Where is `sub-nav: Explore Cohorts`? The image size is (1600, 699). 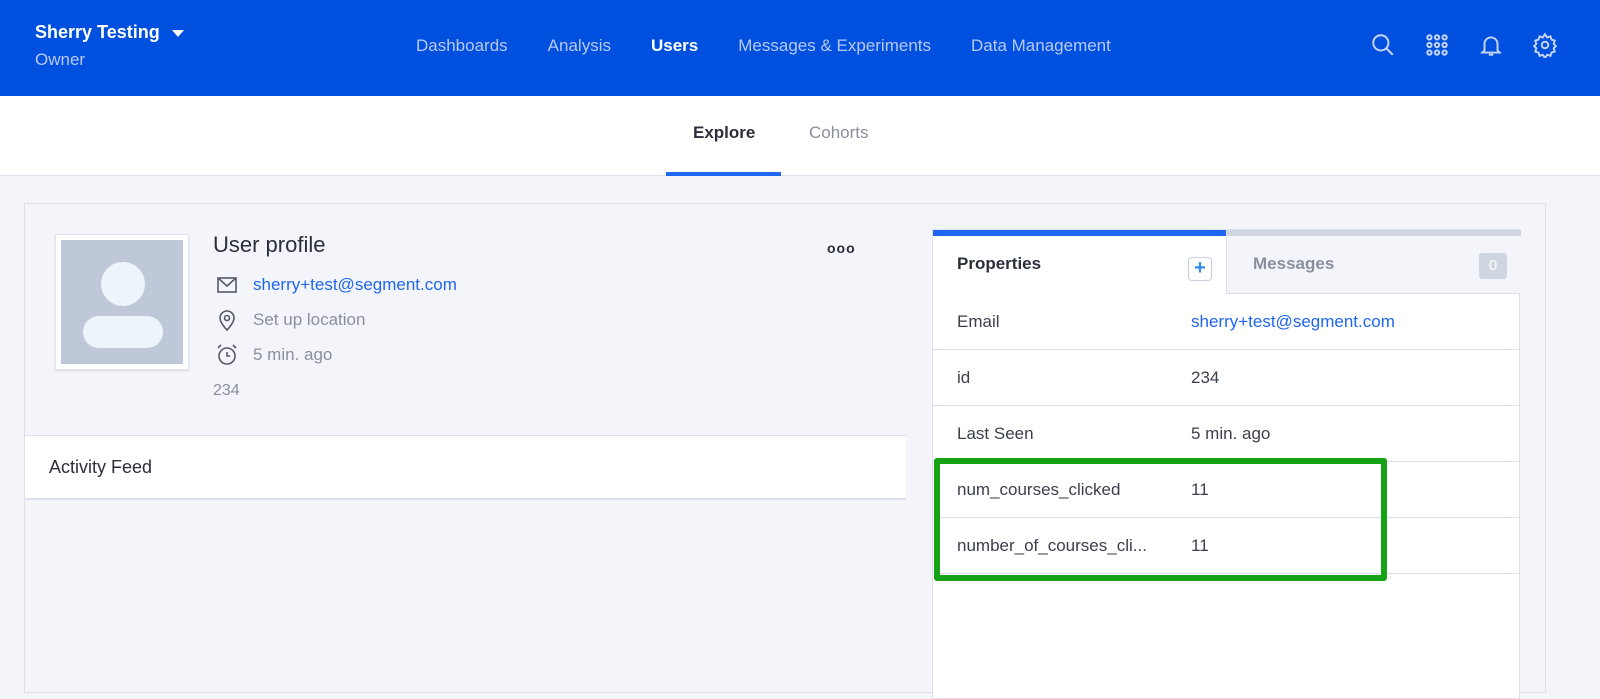 sub-nav: Explore Cohorts is located at coordinates (800, 136).